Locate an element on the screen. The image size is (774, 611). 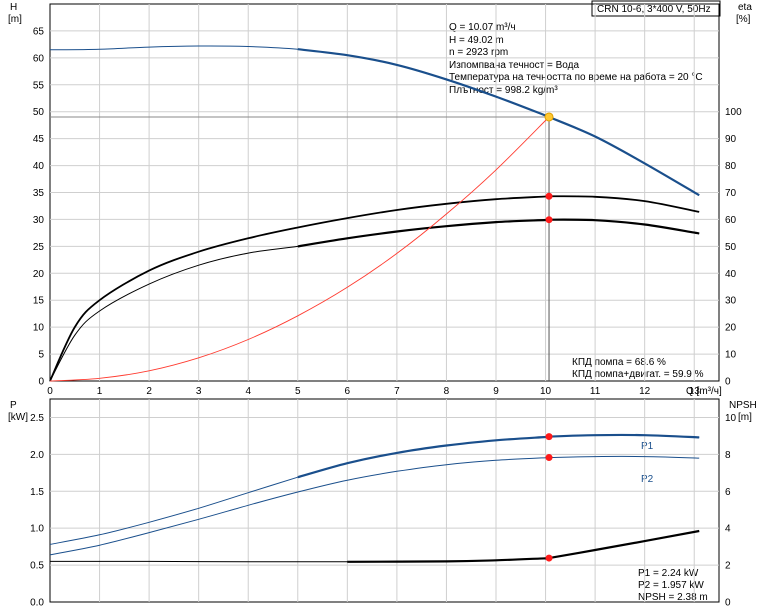
top-left-axis-label: H is located at coordinates (13, 7).